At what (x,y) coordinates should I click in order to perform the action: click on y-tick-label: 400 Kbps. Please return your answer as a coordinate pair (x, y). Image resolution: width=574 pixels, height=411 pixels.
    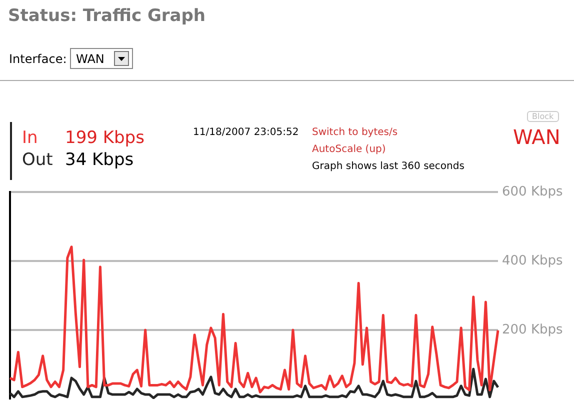
    Looking at the image, I should click on (532, 260).